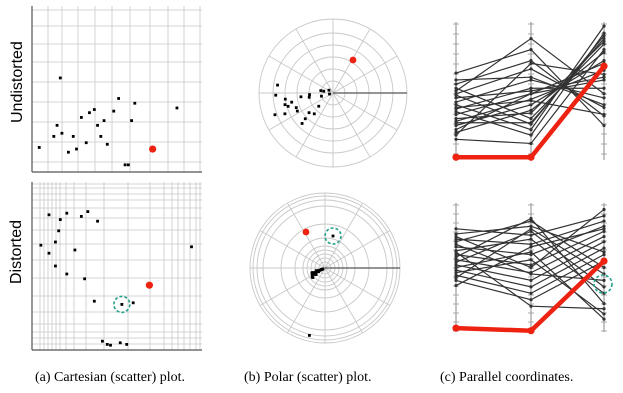 The image size is (623, 393). I want to click on row-label-distorted: Distorted, so click(16, 252).